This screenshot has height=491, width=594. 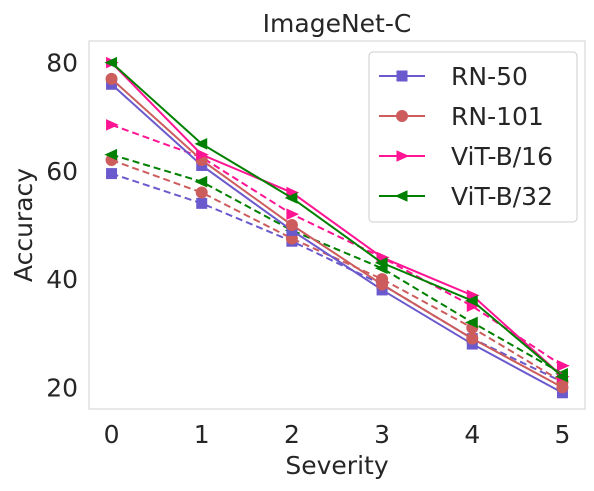 I want to click on y-tick-label: 80, so click(x=62, y=63).